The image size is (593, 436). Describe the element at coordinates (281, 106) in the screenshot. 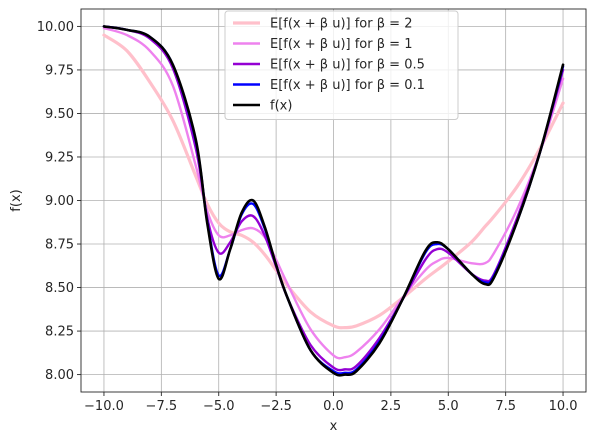

I see `legend-entry-label: f(x)` at that location.